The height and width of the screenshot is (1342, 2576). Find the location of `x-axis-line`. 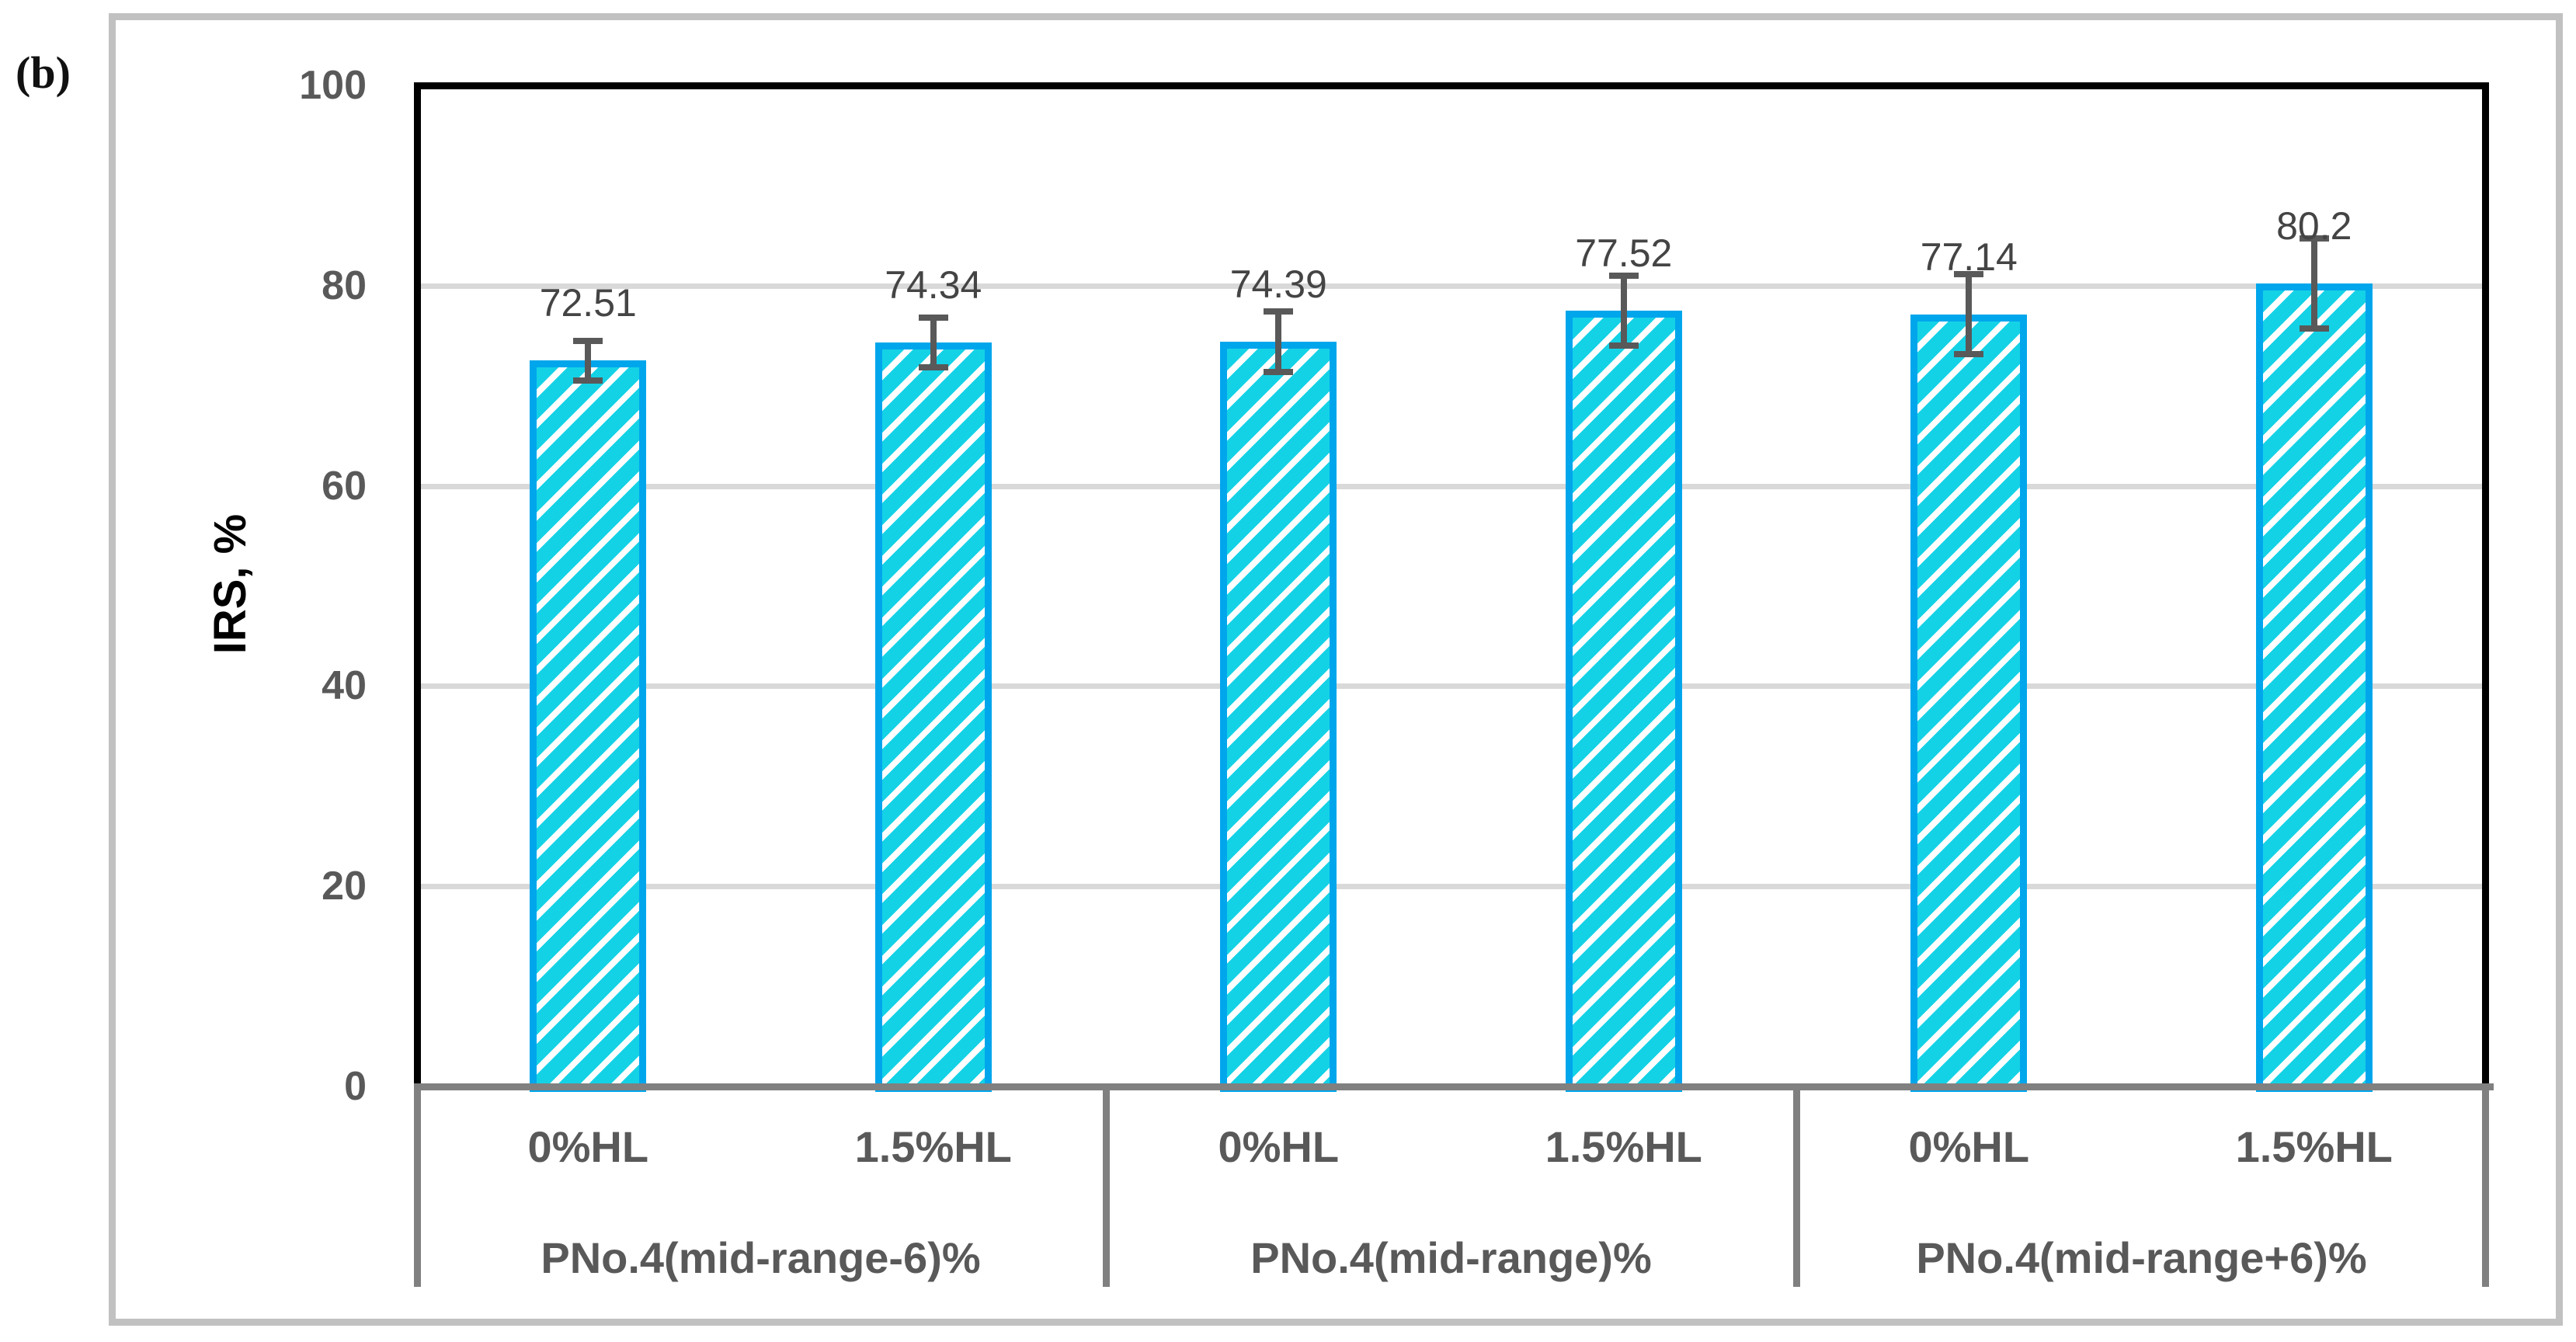

x-axis-line is located at coordinates (1454, 1086).